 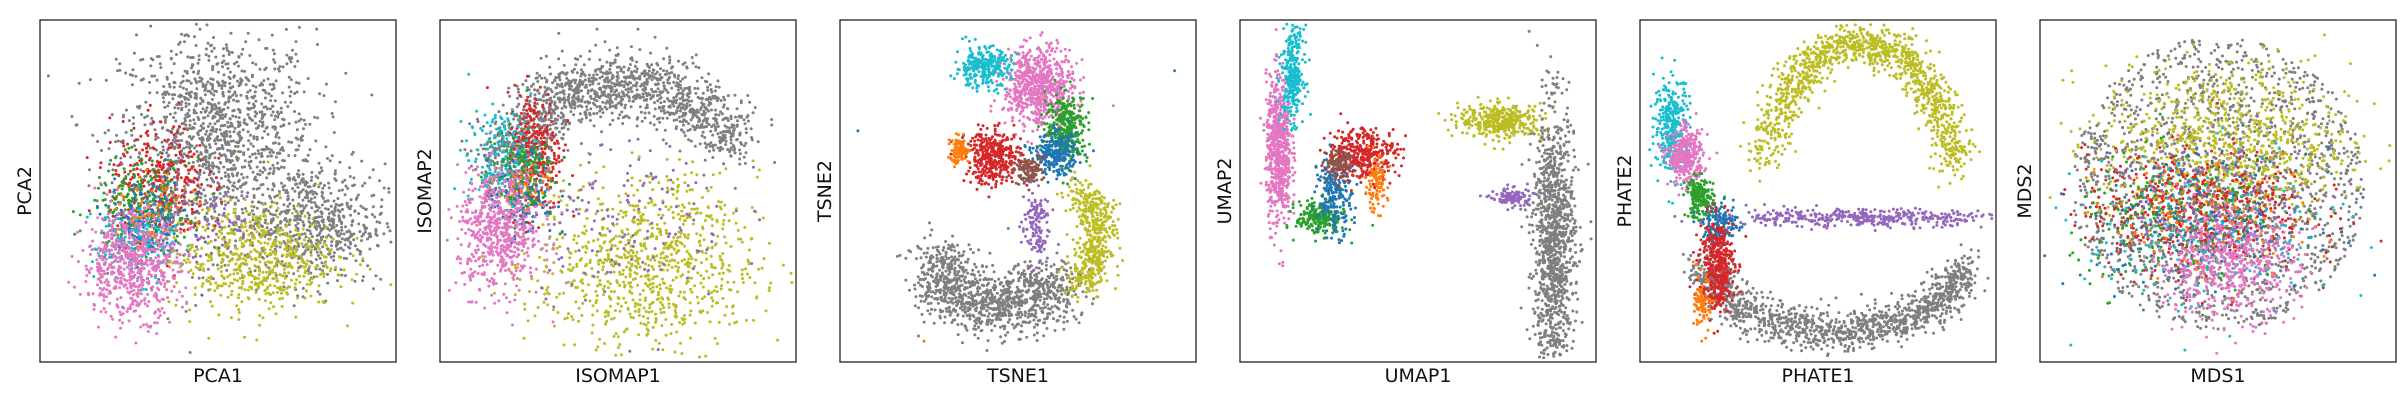 I want to click on scatter-point-orange, so click(x=159, y=215).